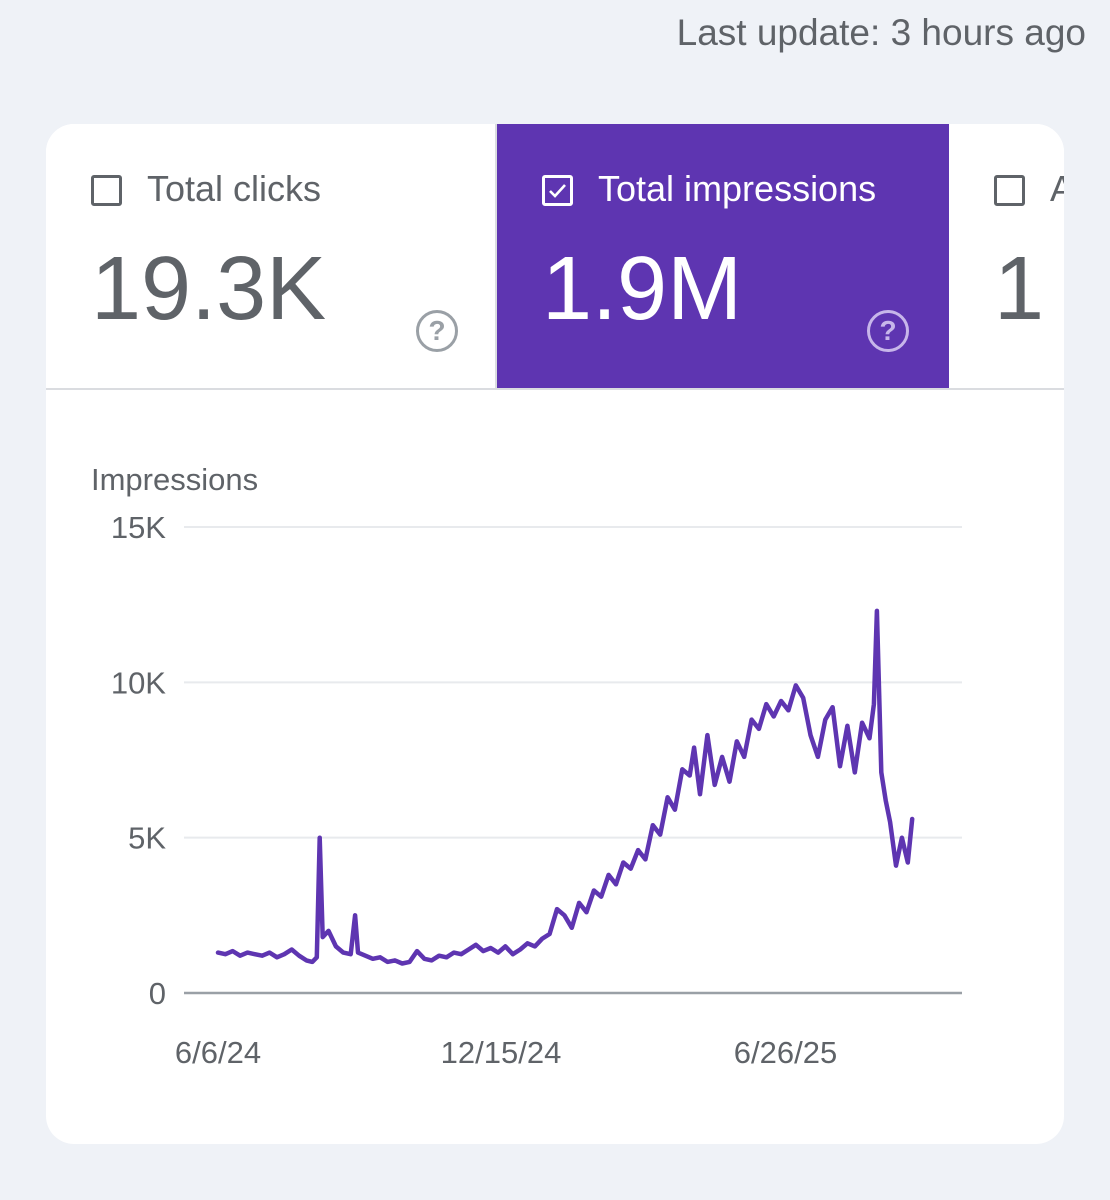 This screenshot has height=1200, width=1110. Describe the element at coordinates (209, 289) in the screenshot. I see `total-clicks-value: 19.3K` at that location.